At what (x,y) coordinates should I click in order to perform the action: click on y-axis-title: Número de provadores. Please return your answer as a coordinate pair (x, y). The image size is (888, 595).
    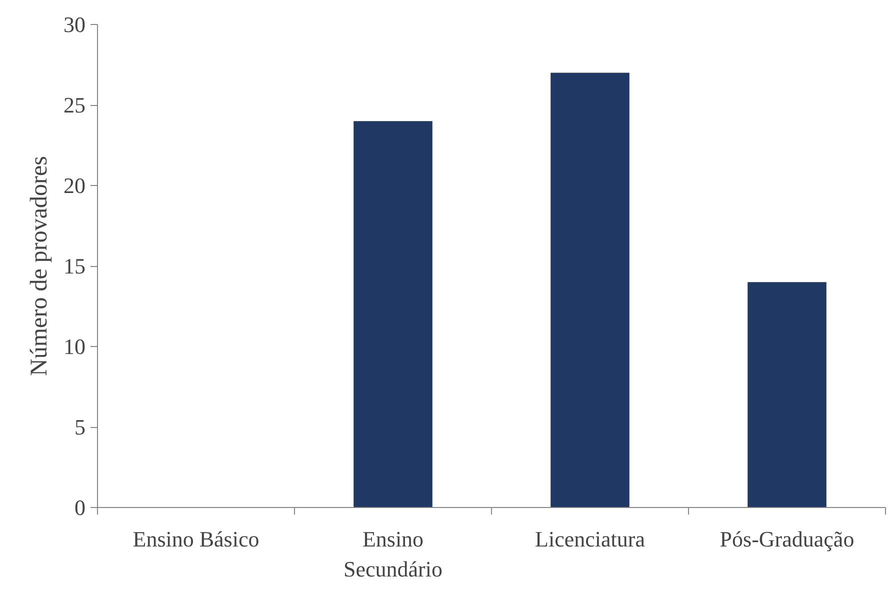
    Looking at the image, I should click on (39, 266).